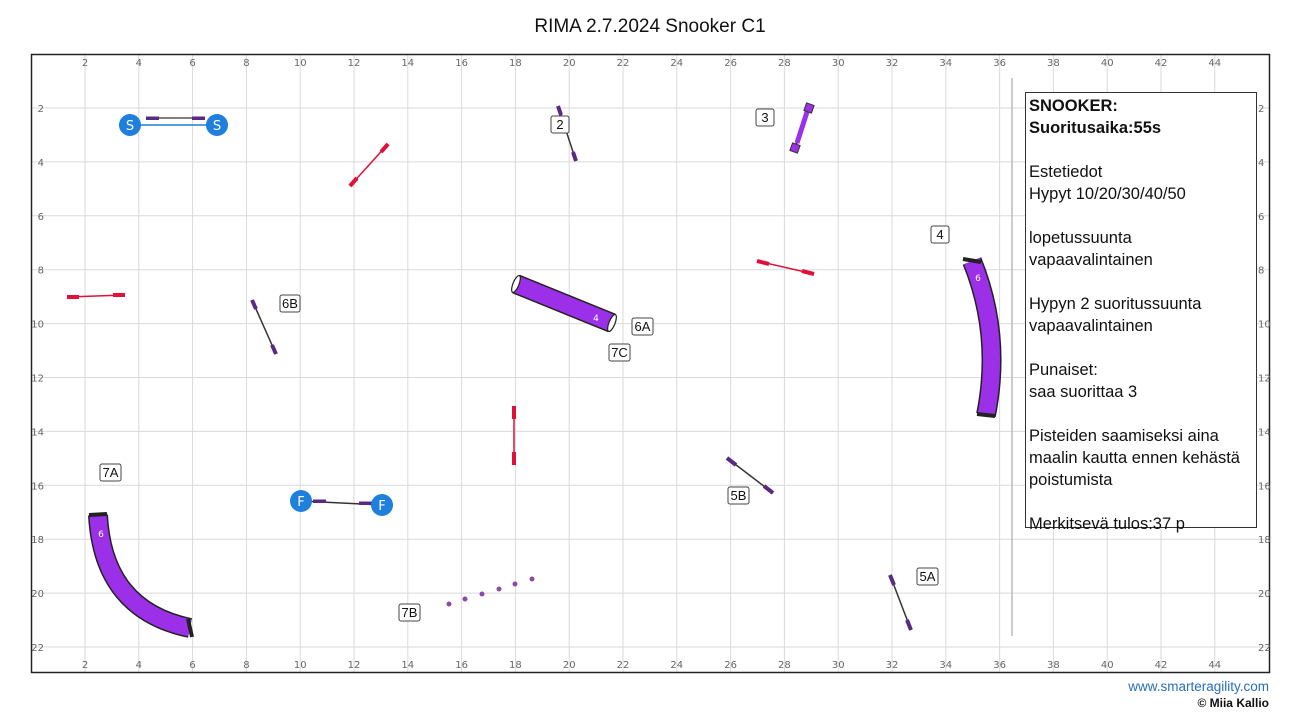 The width and height of the screenshot is (1300, 717). Describe the element at coordinates (785, 267) in the screenshot. I see `red-jump-right` at that location.